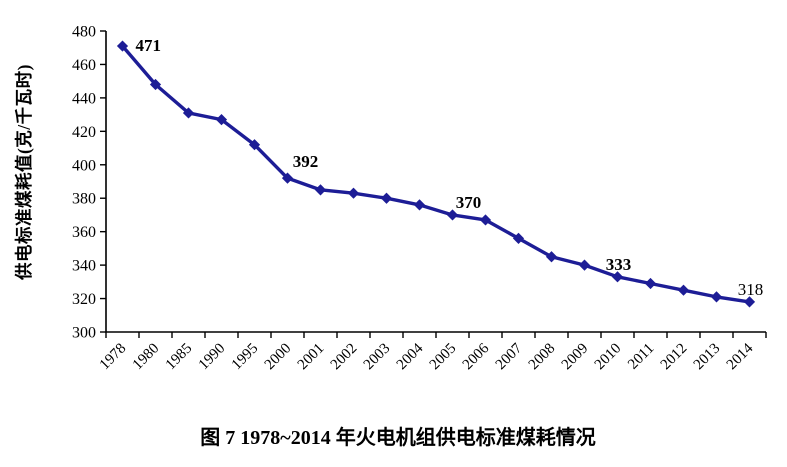 The width and height of the screenshot is (787, 467). What do you see at coordinates (377, 357) in the screenshot?
I see `x-tick-label: 2003` at bounding box center [377, 357].